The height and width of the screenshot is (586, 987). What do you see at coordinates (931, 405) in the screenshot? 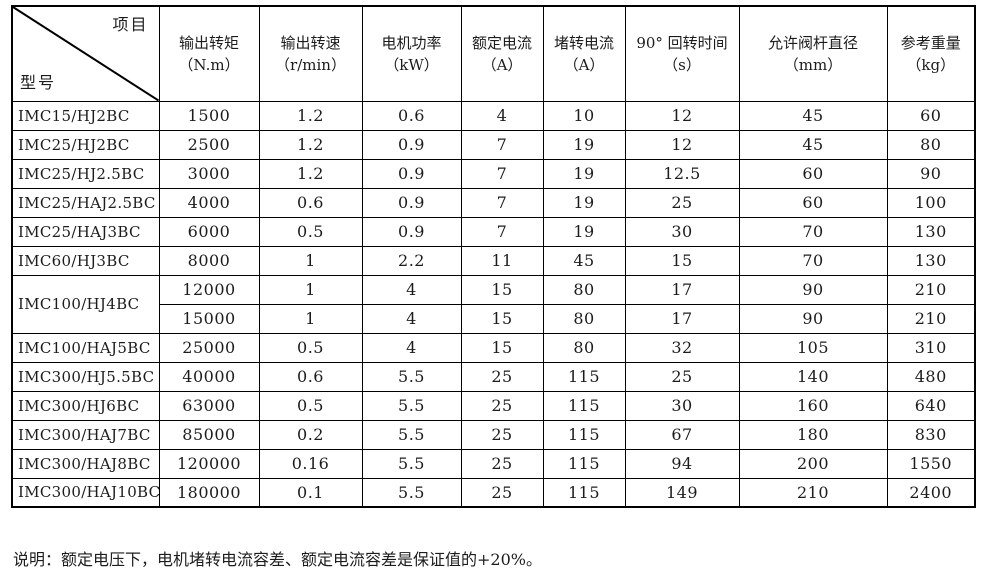
I see `value-cell: 640` at bounding box center [931, 405].